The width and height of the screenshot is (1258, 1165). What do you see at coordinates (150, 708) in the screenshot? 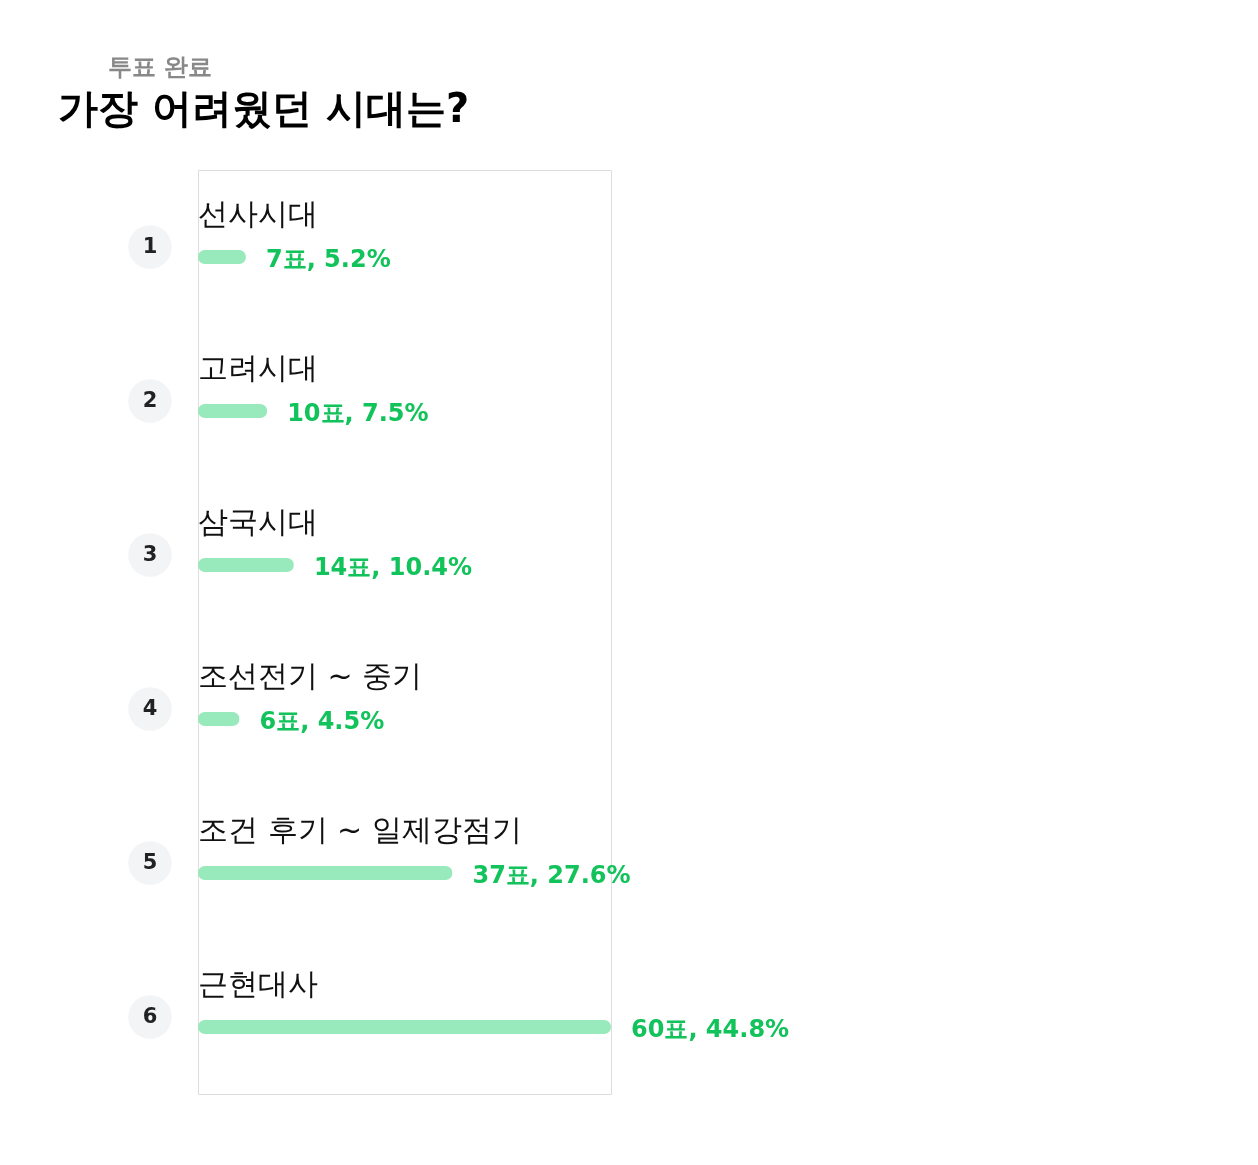
I see `text: 4` at bounding box center [150, 708].